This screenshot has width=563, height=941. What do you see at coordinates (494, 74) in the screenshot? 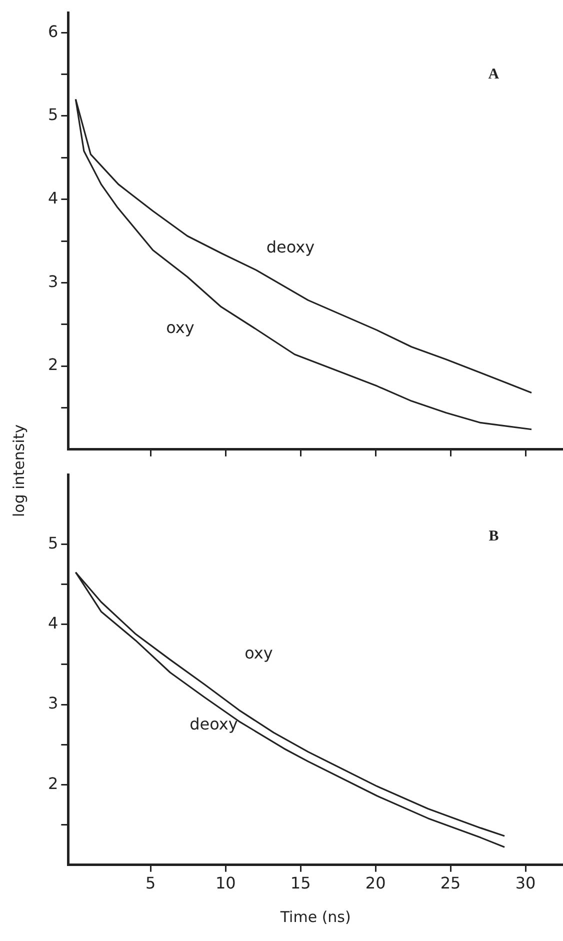
I see `annotation: A` at bounding box center [494, 74].